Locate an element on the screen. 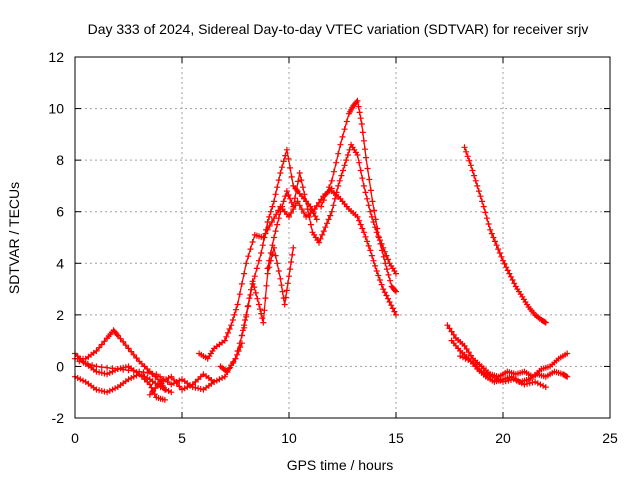 This screenshot has width=640, height=480. y-tick-label: 10 is located at coordinates (56, 109).